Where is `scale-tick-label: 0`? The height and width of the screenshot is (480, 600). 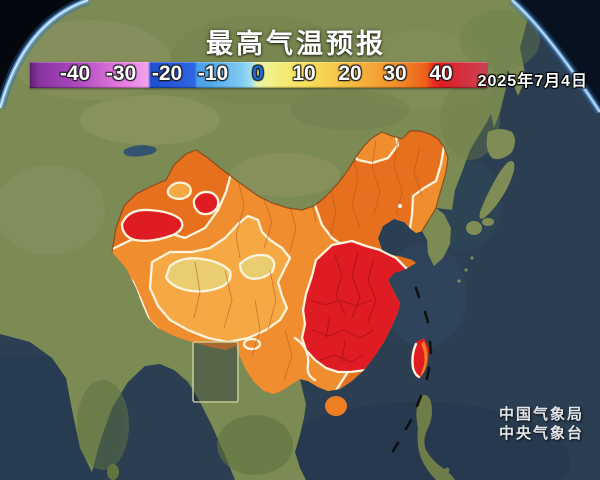 scale-tick-label: 0 is located at coordinates (258, 74).